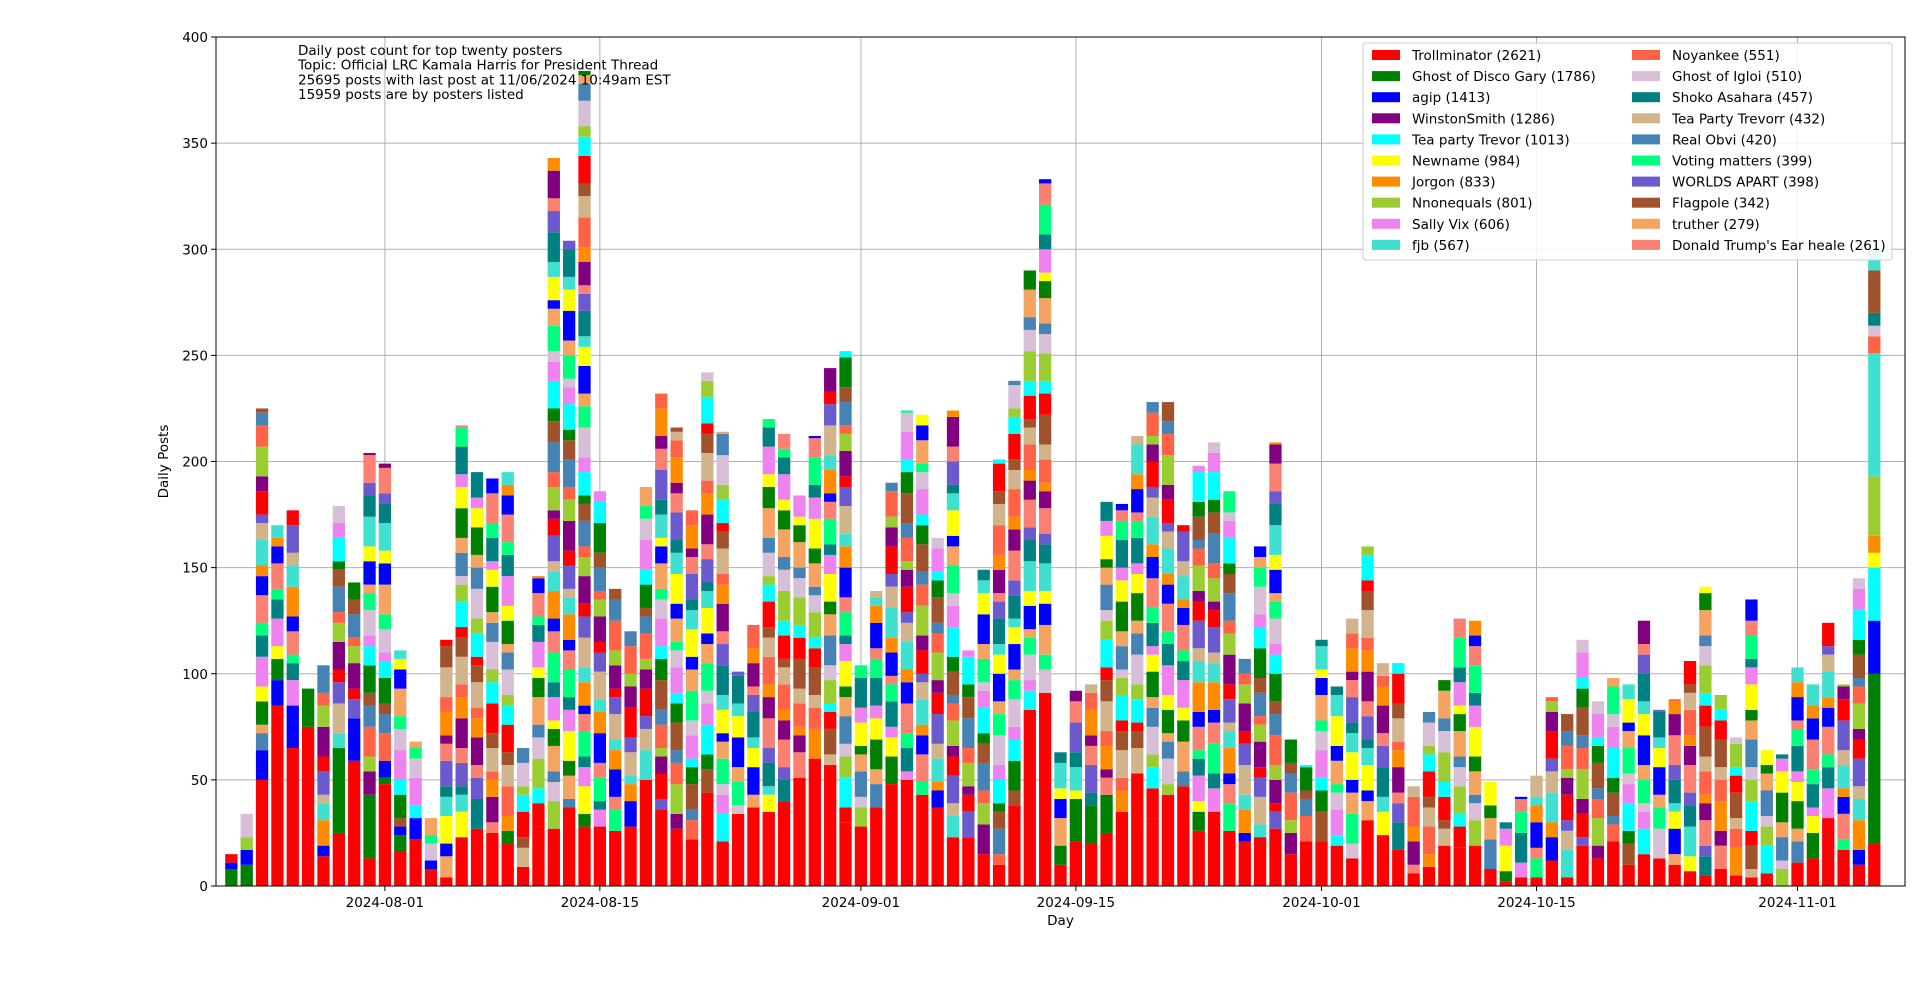 This screenshot has height=992, width=1920. I want to click on y-tick-label: 200, so click(195, 463).